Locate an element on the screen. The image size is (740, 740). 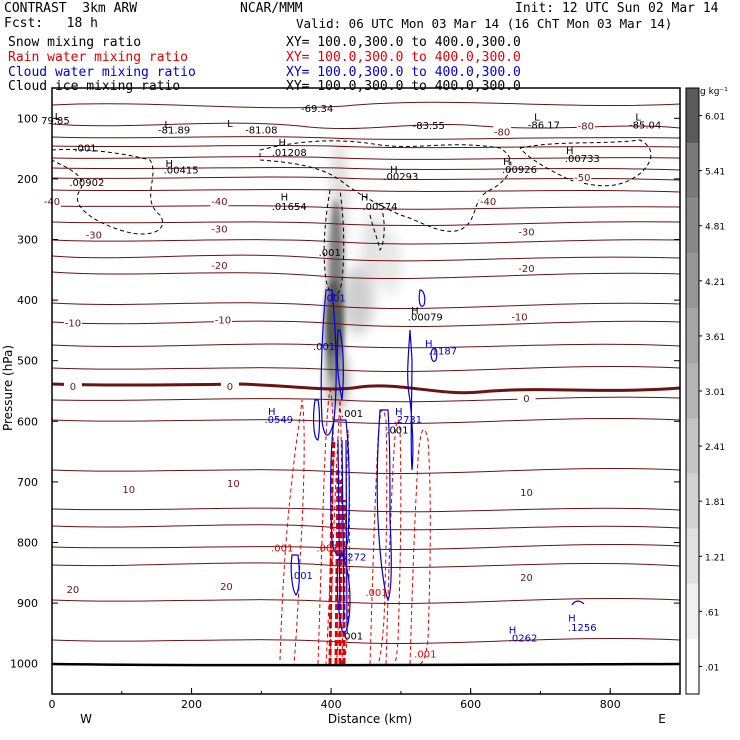
colorbar-label: 5.41 is located at coordinates (715, 173).